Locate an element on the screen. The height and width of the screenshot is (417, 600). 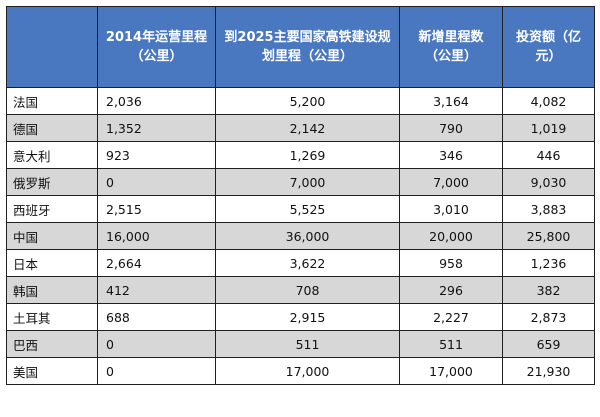
table-row: 俄罗斯 0 7,000 7,000 9,030 is located at coordinates (300, 182).